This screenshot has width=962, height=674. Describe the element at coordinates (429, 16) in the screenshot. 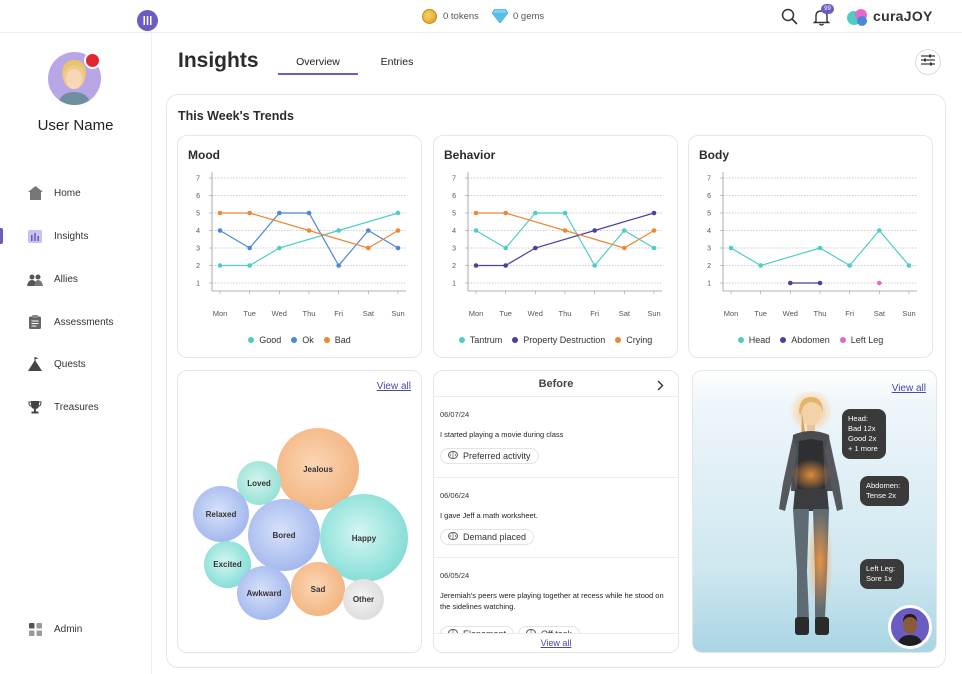

I see `token-coin-icon` at that location.